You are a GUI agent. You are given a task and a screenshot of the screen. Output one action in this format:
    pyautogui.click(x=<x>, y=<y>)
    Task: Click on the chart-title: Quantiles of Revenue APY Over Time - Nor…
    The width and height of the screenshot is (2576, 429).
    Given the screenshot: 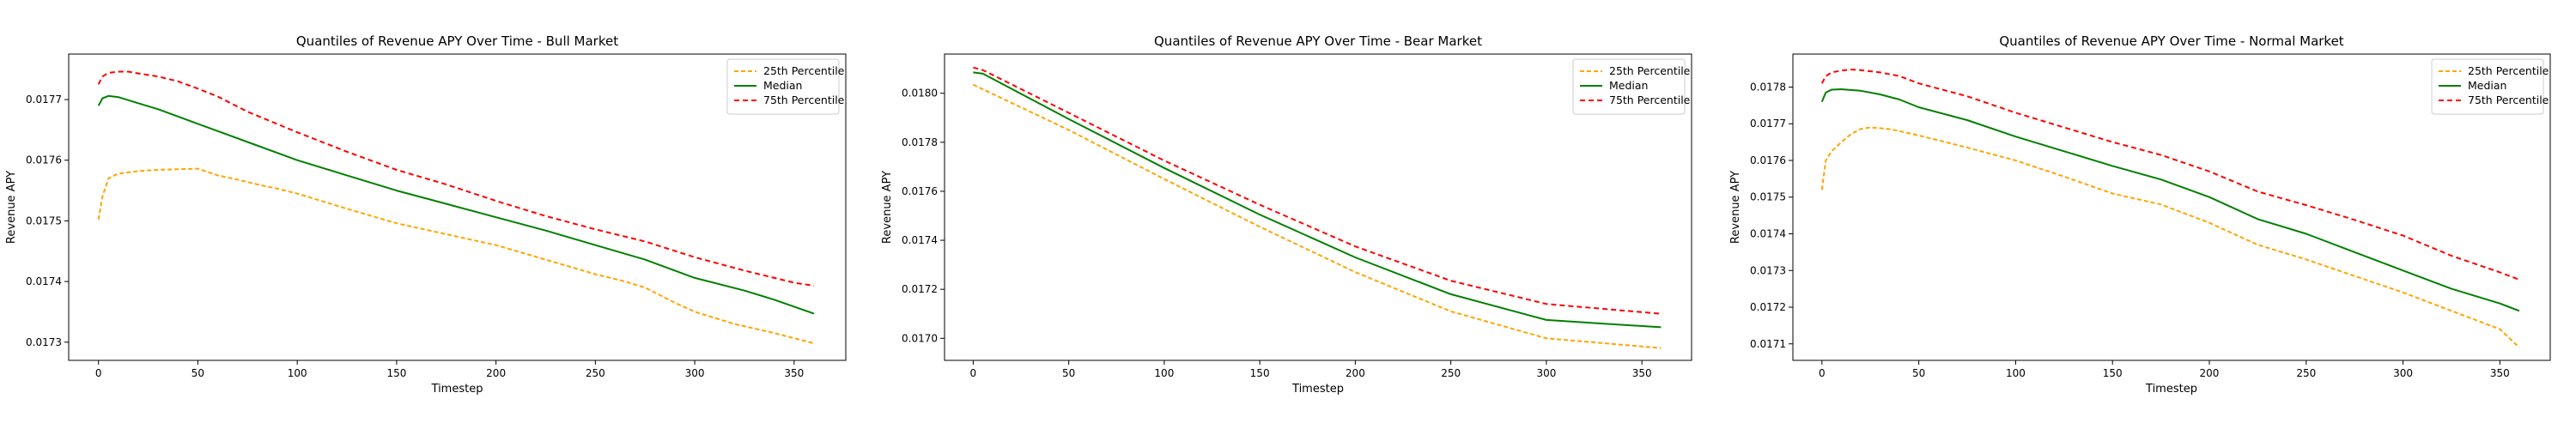 What is the action you would take?
    pyautogui.click(x=2171, y=41)
    